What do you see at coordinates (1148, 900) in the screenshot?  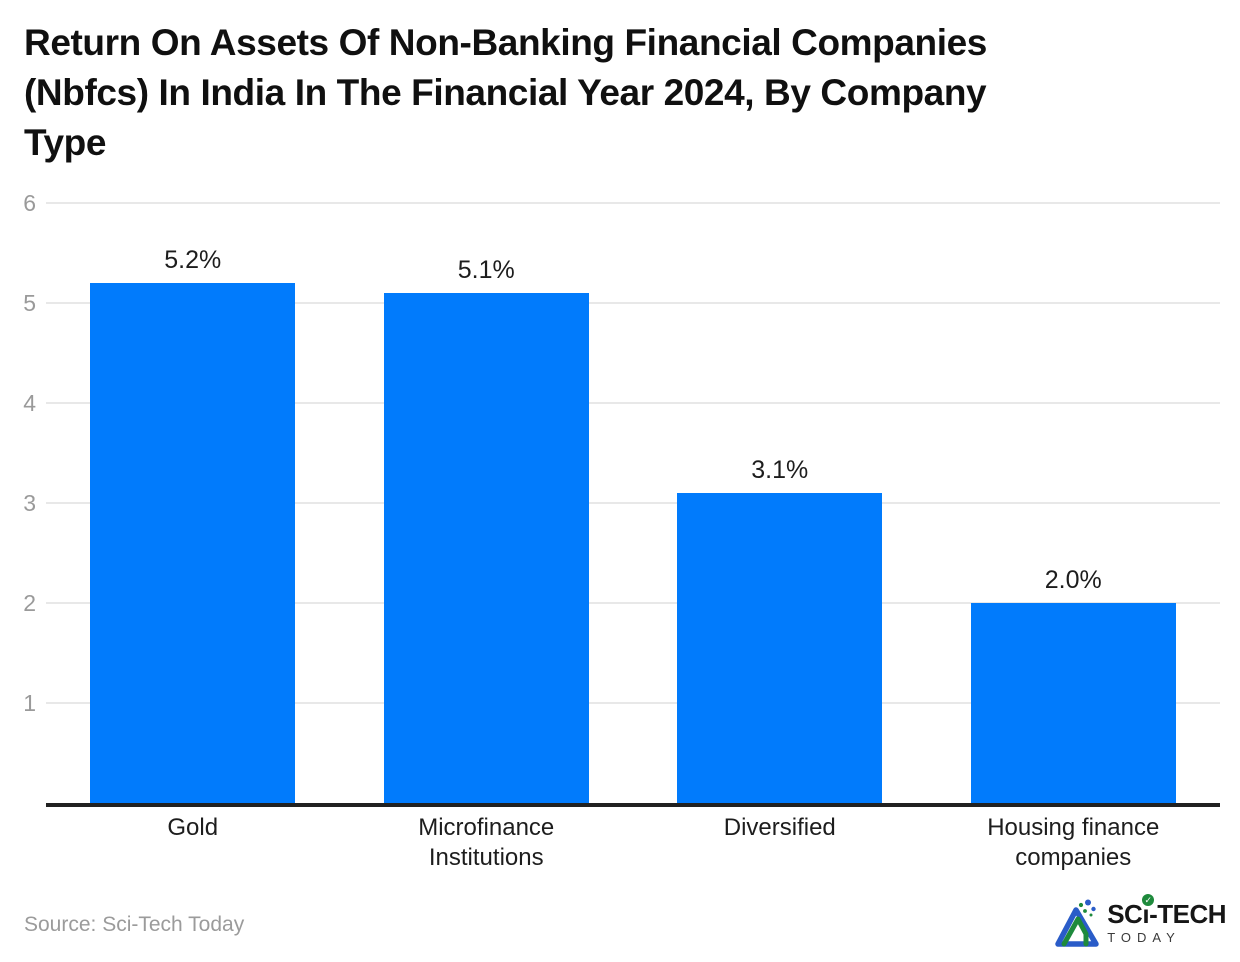 I see `check-icon: ✓` at bounding box center [1148, 900].